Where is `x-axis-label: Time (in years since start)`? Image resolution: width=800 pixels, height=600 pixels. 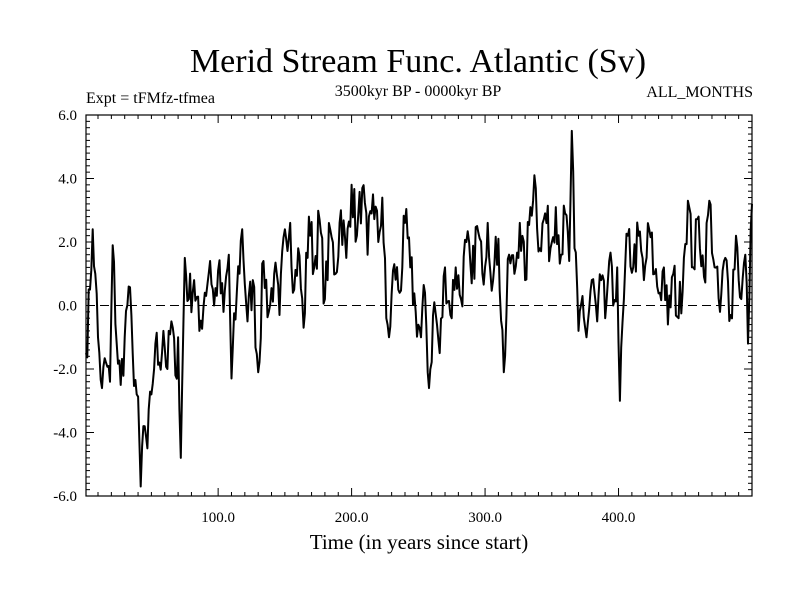
x-axis-label: Time (in years since start) is located at coordinates (419, 542).